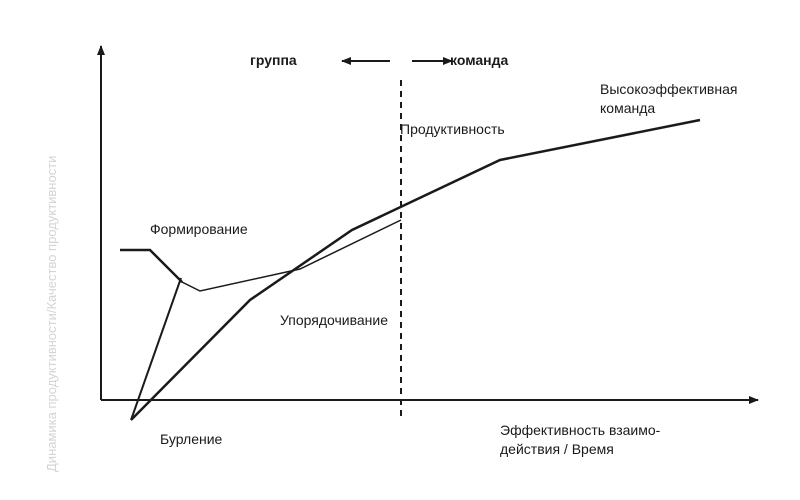 Image resolution: width=800 pixels, height=500 pixels. What do you see at coordinates (273, 60) in the screenshot?
I see `group-label: группа` at bounding box center [273, 60].